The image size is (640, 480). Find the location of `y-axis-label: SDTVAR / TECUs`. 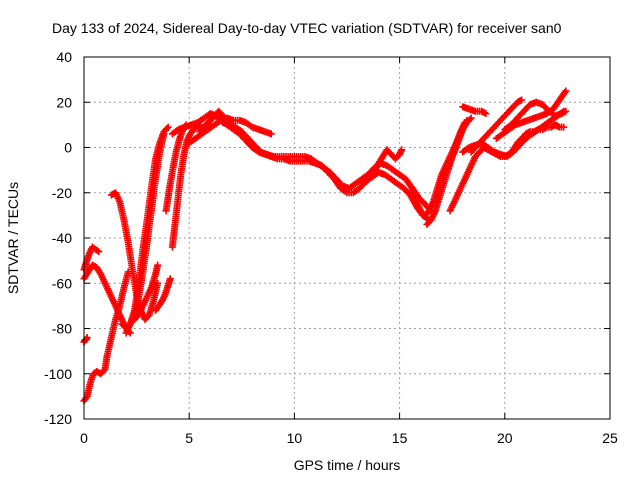

y-axis-label: SDTVAR / TECUs is located at coordinates (13, 238).